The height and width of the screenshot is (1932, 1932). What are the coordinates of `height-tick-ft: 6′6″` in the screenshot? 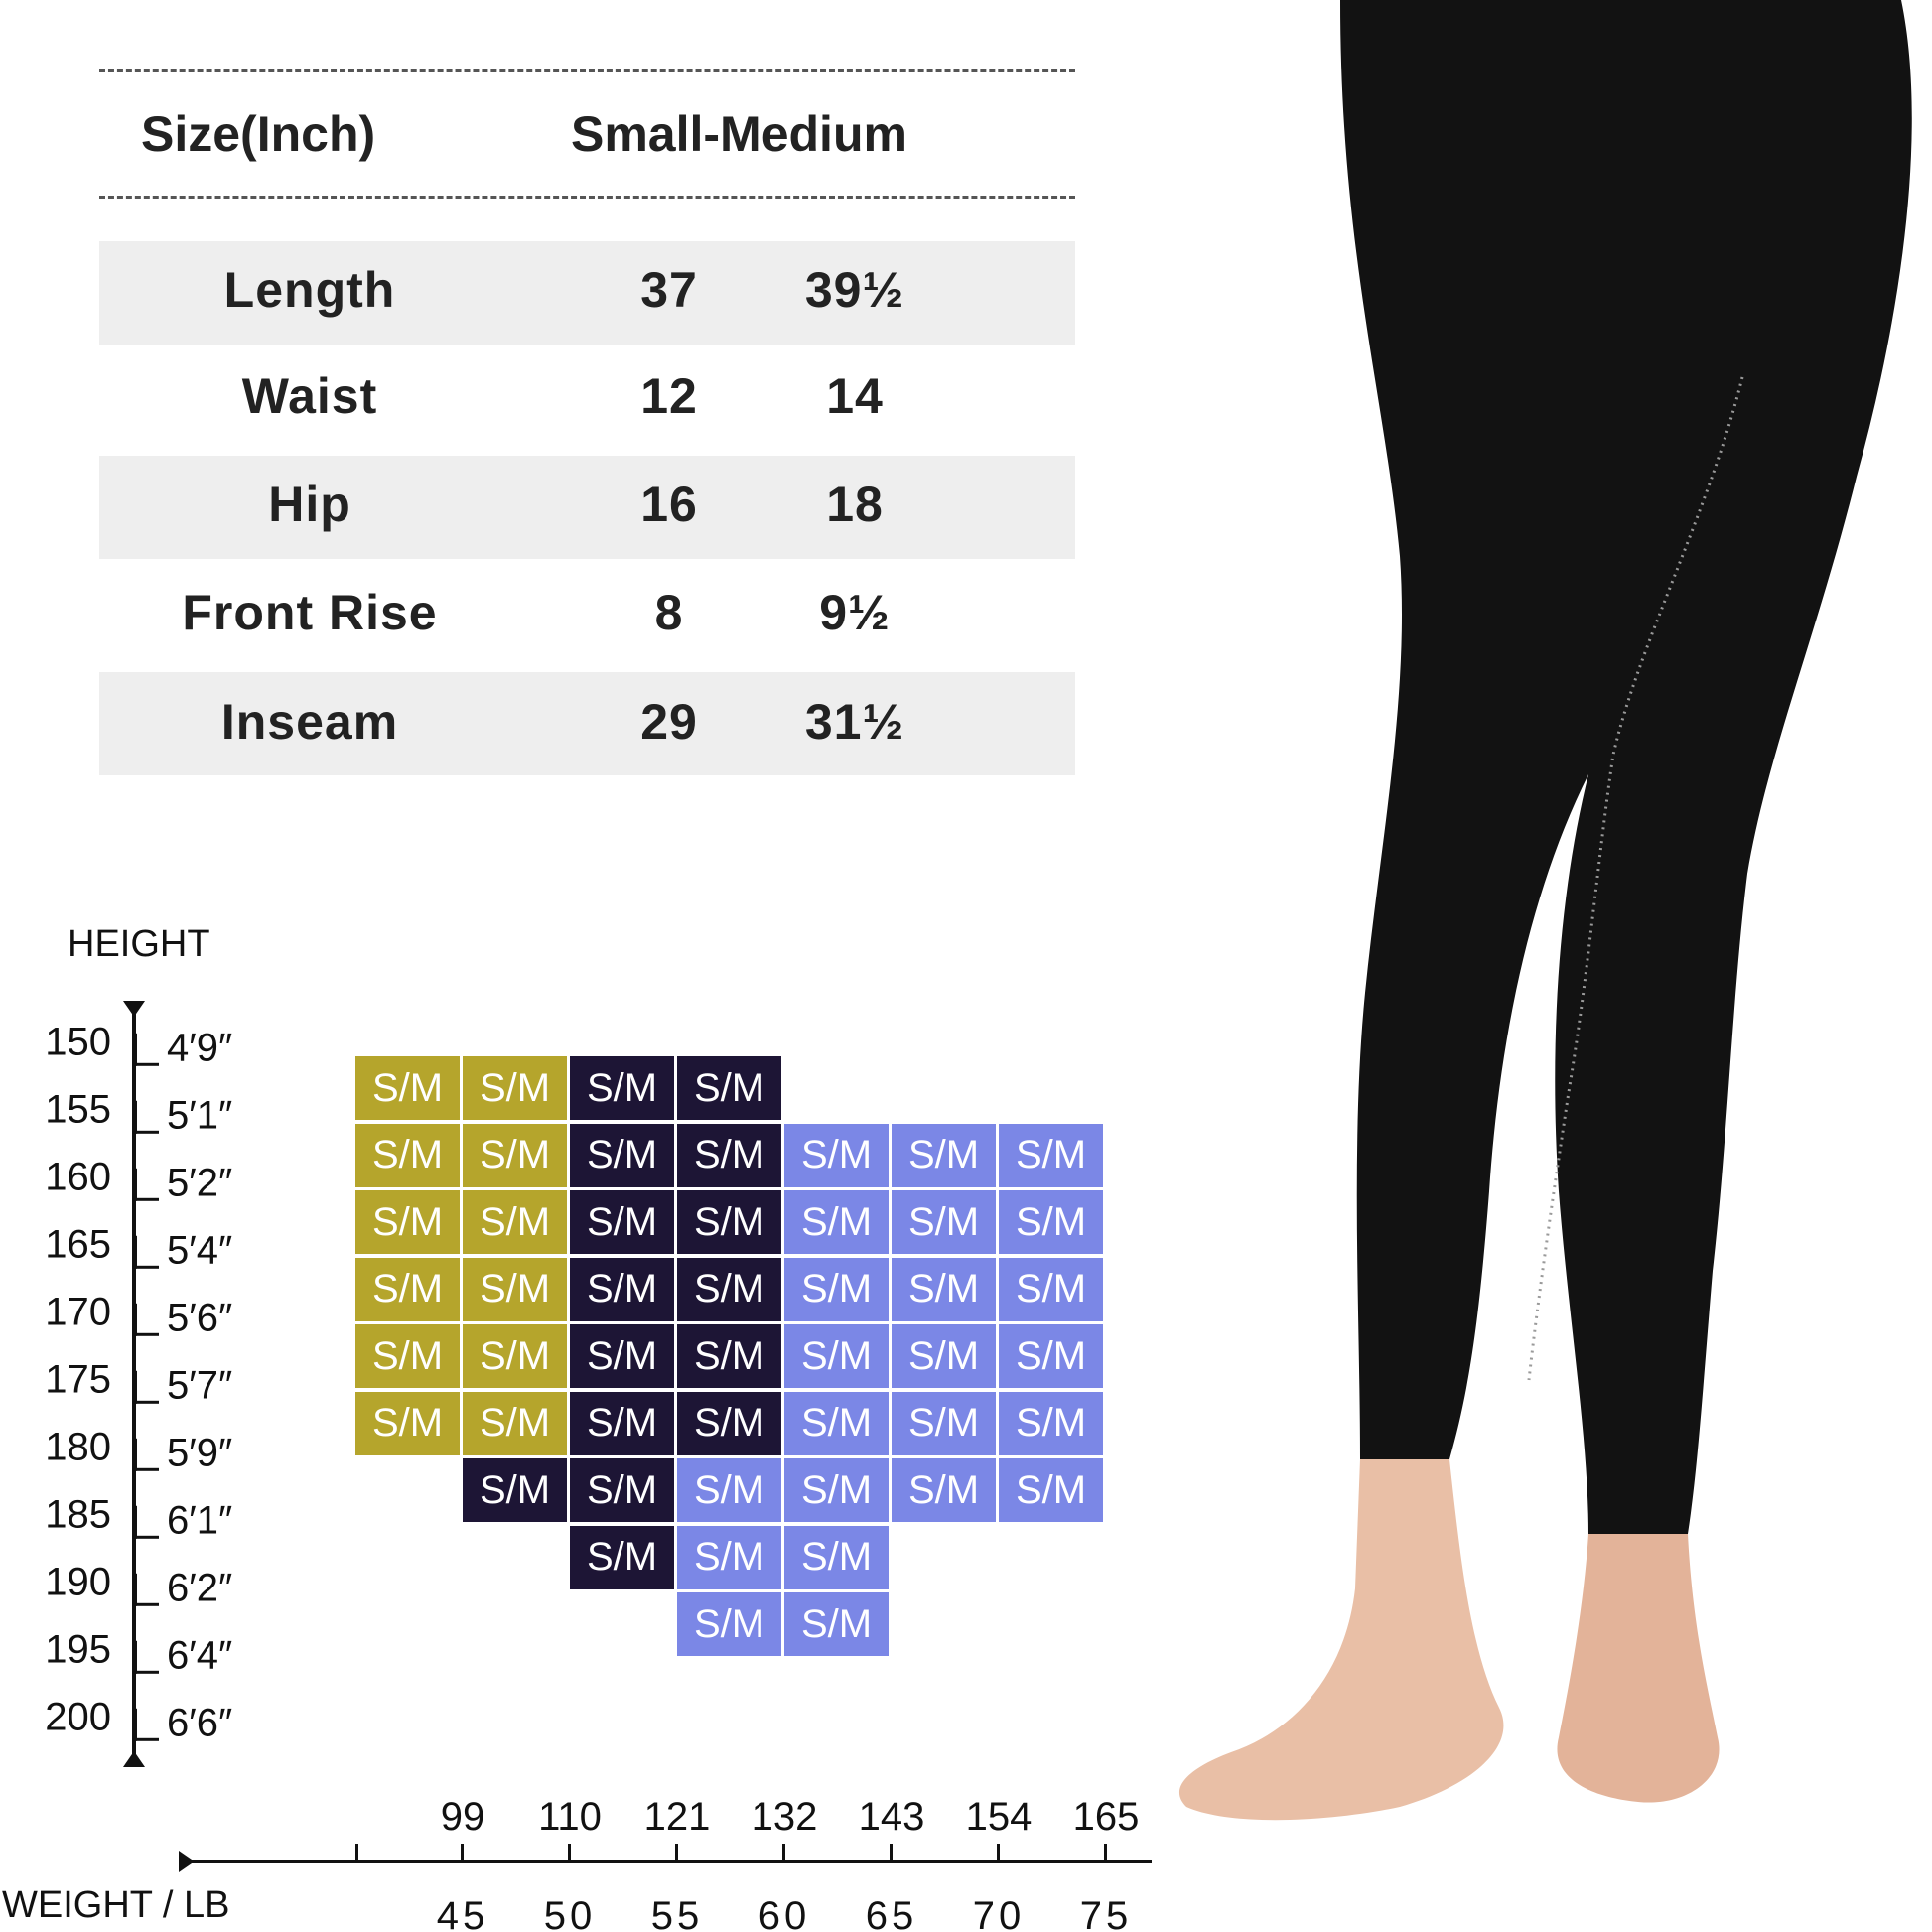 It's located at (200, 1723).